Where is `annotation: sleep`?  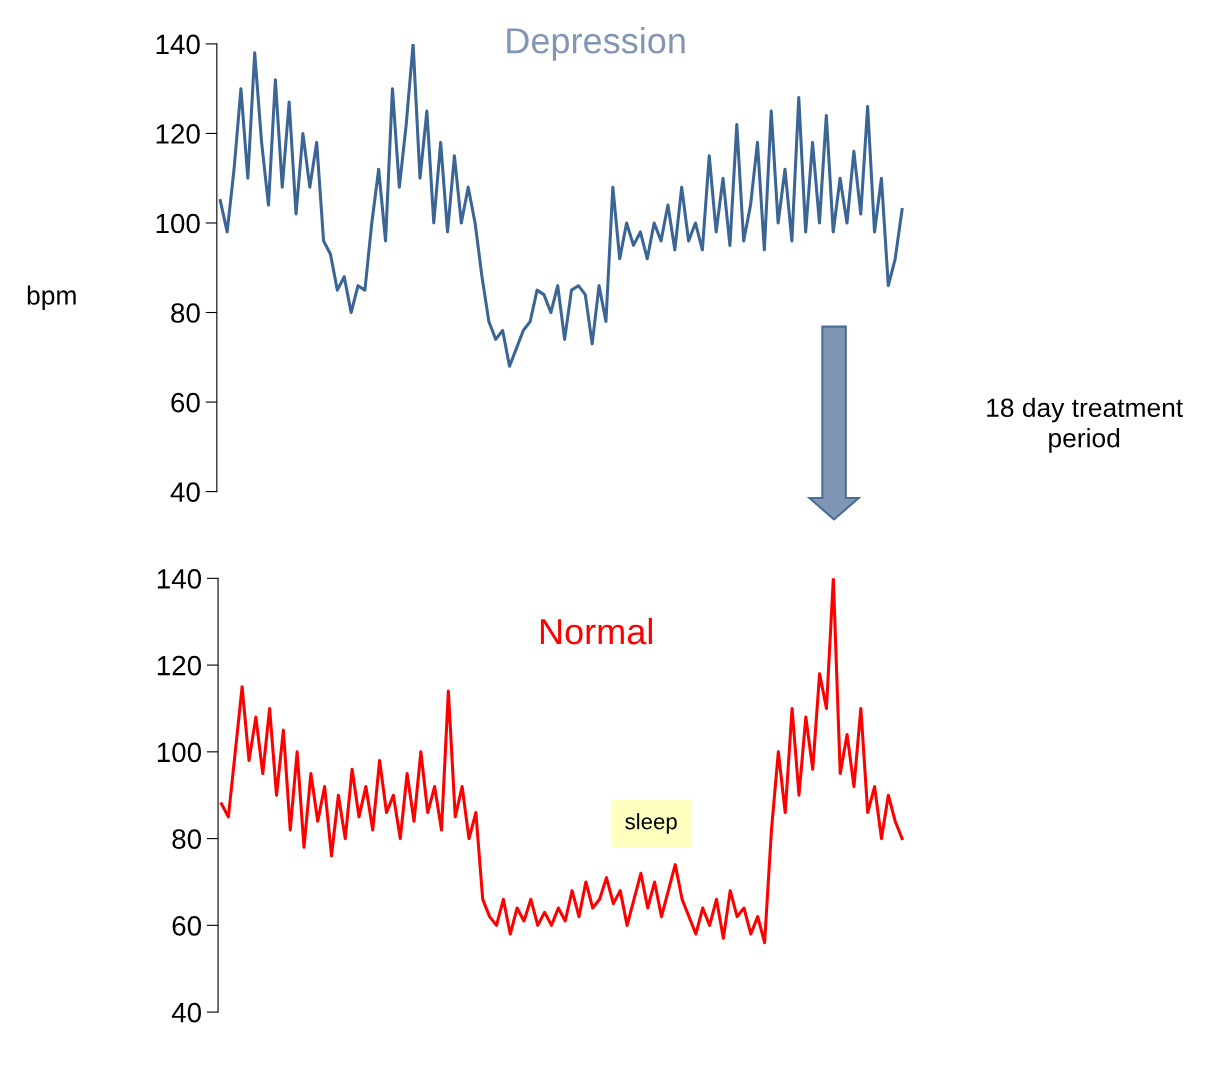 annotation: sleep is located at coordinates (651, 823).